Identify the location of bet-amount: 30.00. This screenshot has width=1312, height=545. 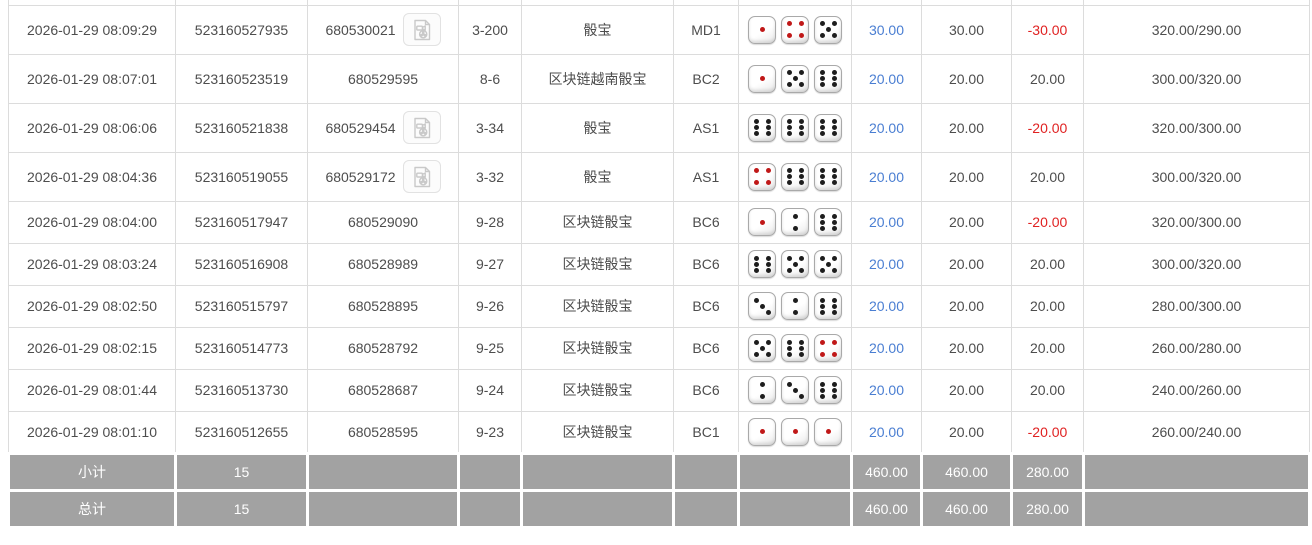
(886, 29).